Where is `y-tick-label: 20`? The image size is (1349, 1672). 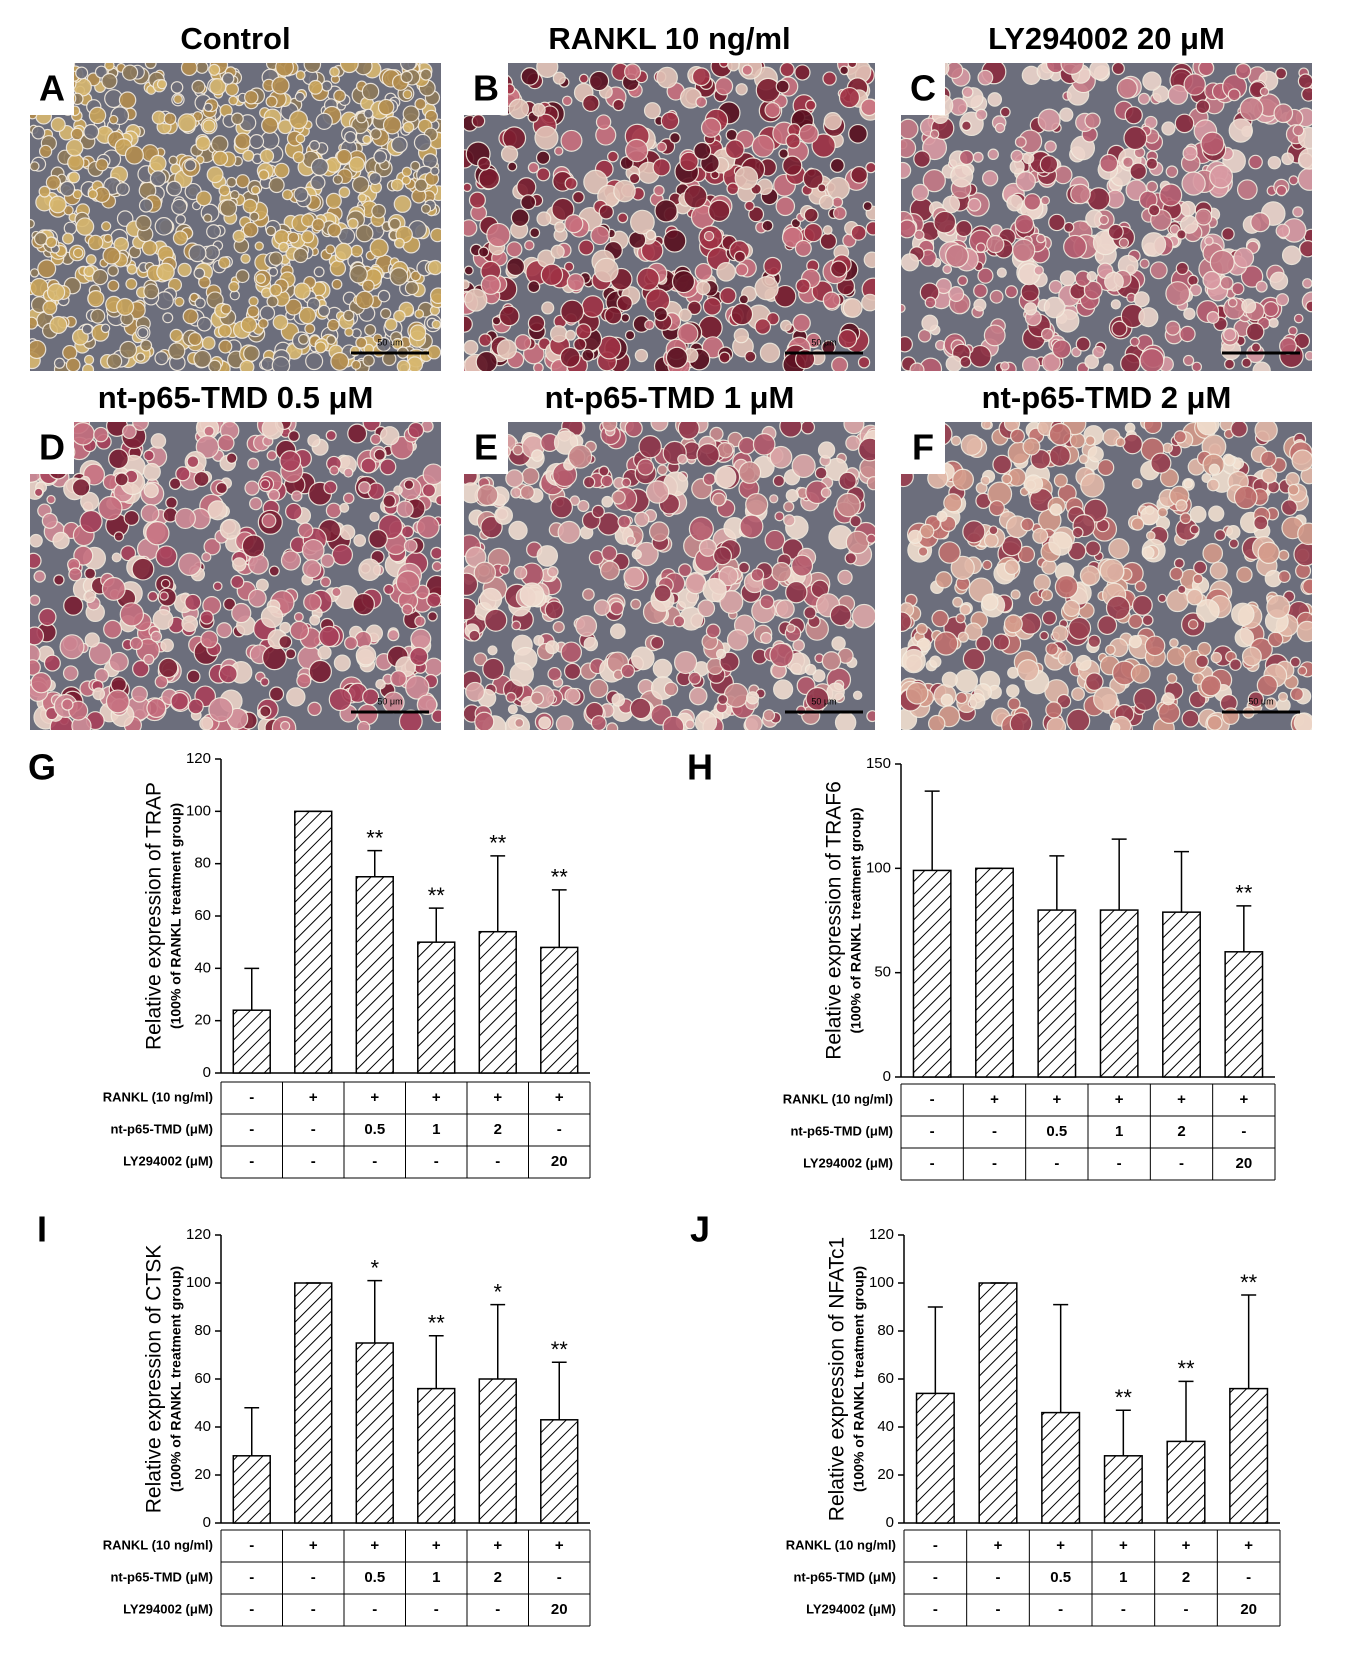 y-tick-label: 20 is located at coordinates (202, 1474).